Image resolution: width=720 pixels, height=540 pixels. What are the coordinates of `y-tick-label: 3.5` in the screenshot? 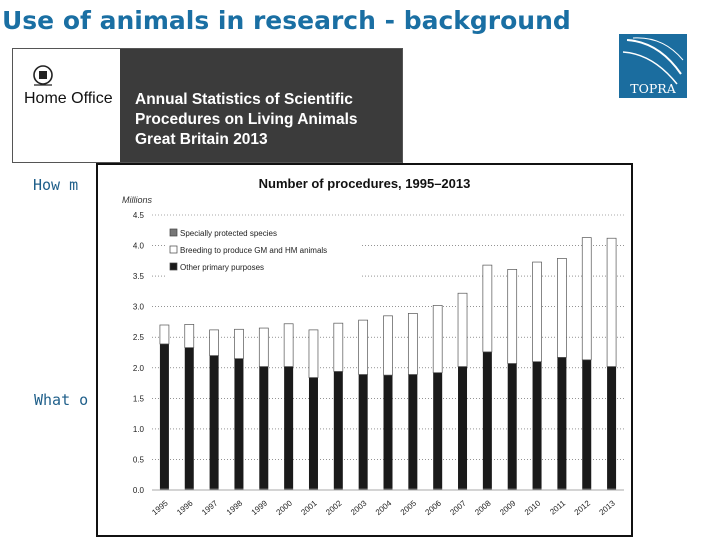 It's located at (139, 276).